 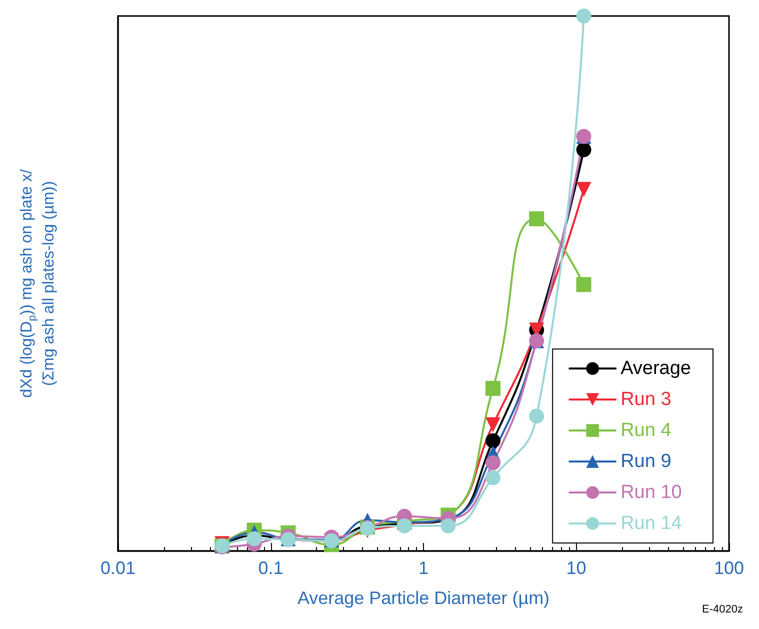 I want to click on x-tick-label: 1, so click(x=423, y=568).